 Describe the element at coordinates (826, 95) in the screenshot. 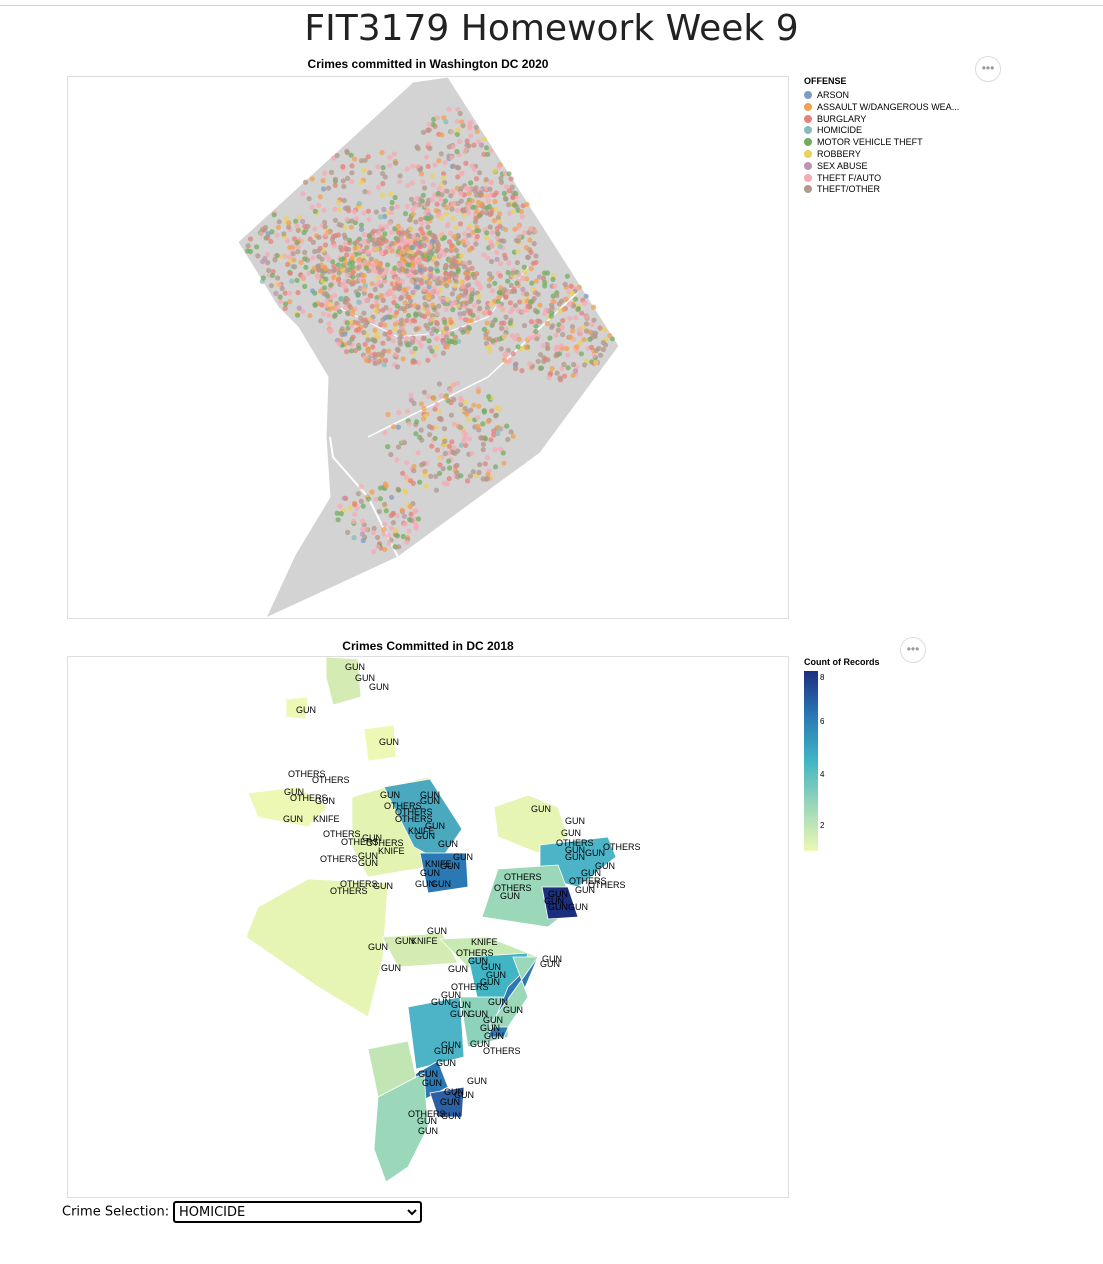

I see `legend-item: ARSON` at that location.